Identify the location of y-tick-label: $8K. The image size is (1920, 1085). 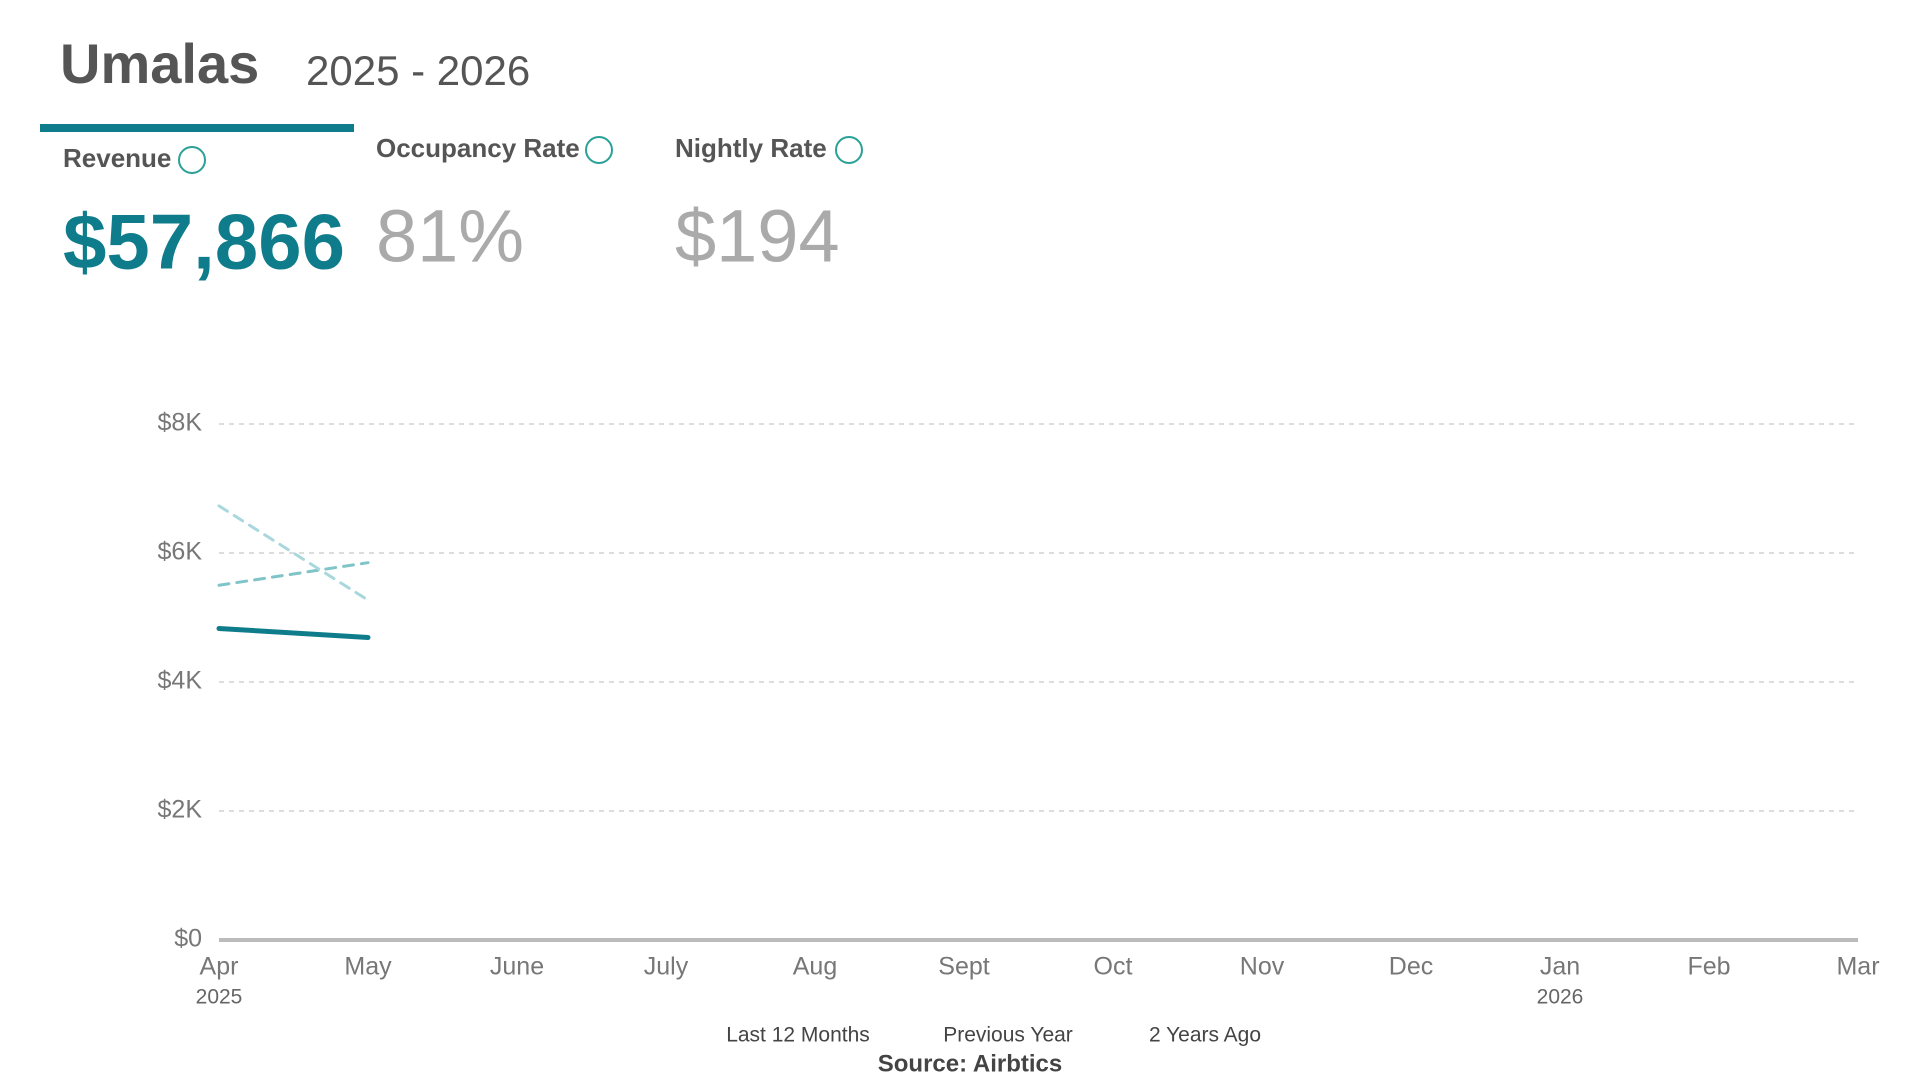
(180, 423).